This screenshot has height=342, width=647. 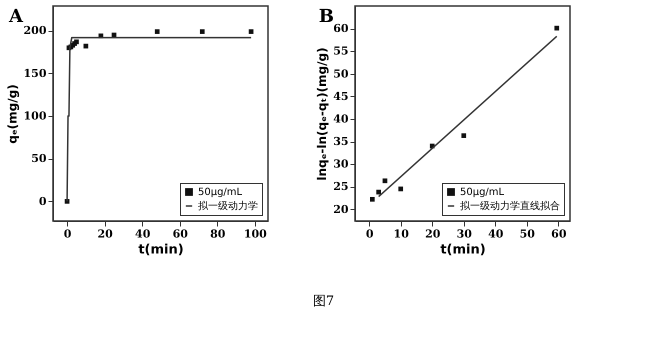 I want to click on y-tick-label: 100, so click(x=35, y=116).